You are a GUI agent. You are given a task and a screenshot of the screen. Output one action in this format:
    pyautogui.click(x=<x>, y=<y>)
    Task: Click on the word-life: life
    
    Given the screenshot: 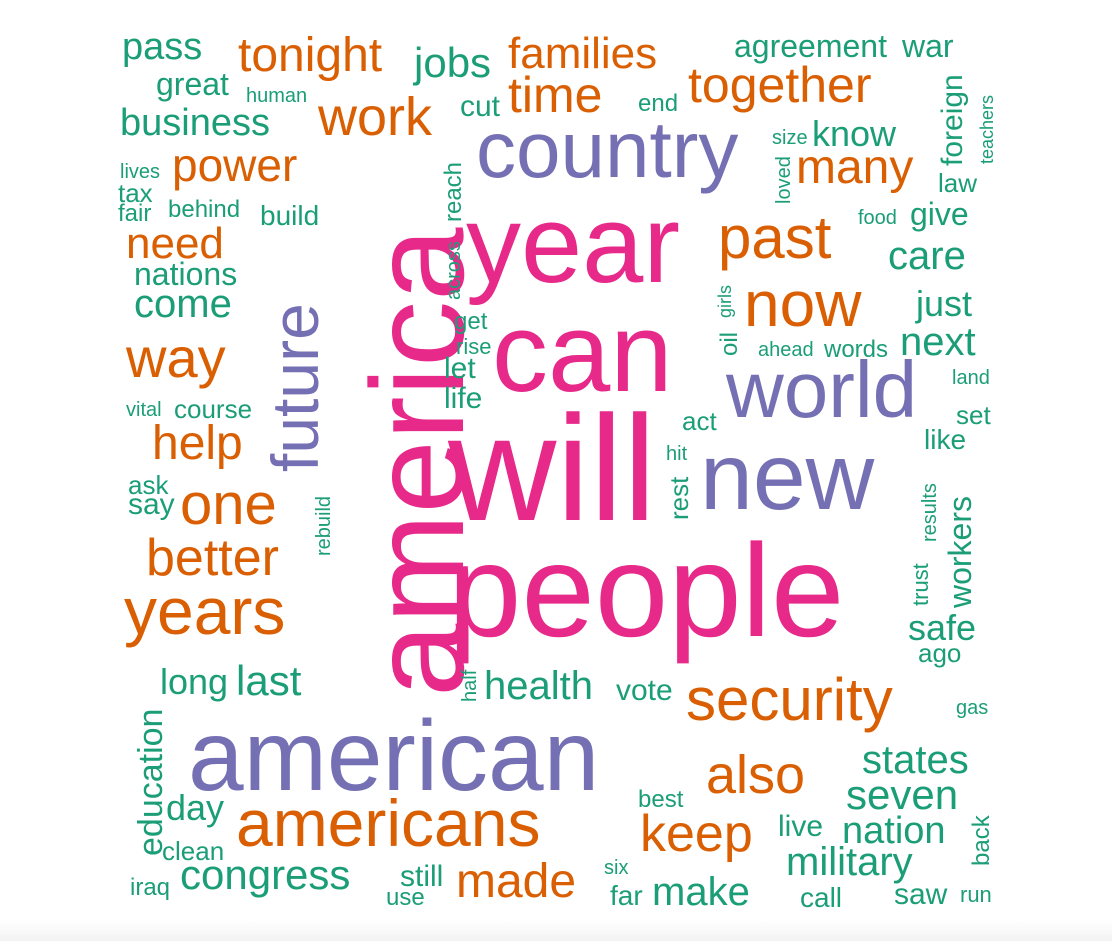 What is the action you would take?
    pyautogui.click(x=463, y=398)
    